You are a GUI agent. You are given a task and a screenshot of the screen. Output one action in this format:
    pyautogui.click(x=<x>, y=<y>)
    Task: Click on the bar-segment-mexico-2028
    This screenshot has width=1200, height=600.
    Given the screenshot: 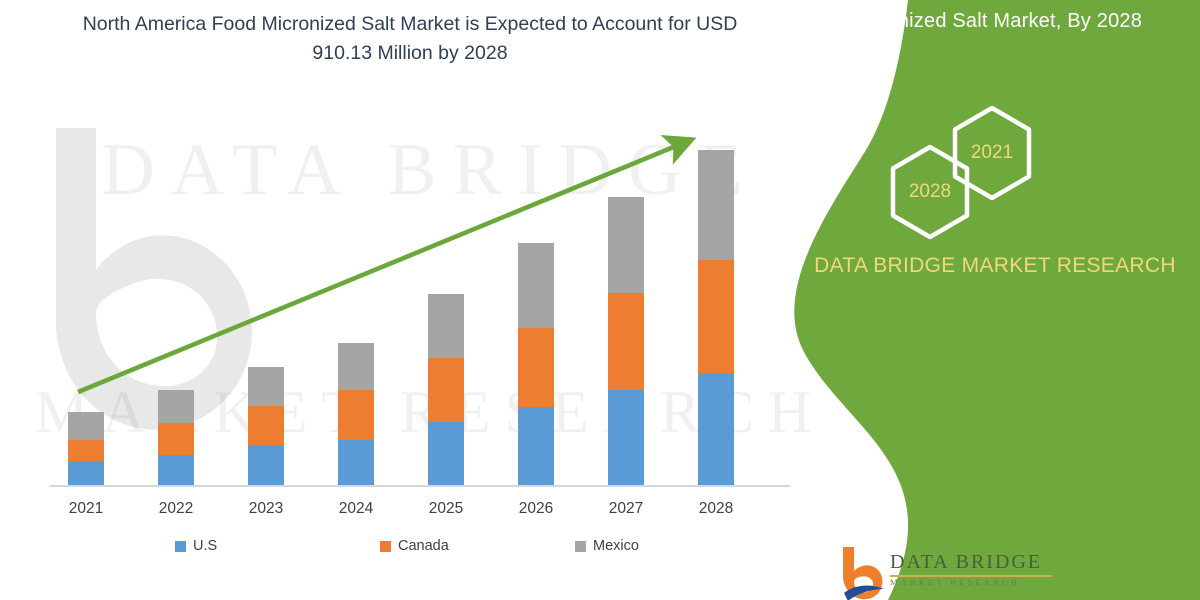 What is the action you would take?
    pyautogui.click(x=716, y=205)
    